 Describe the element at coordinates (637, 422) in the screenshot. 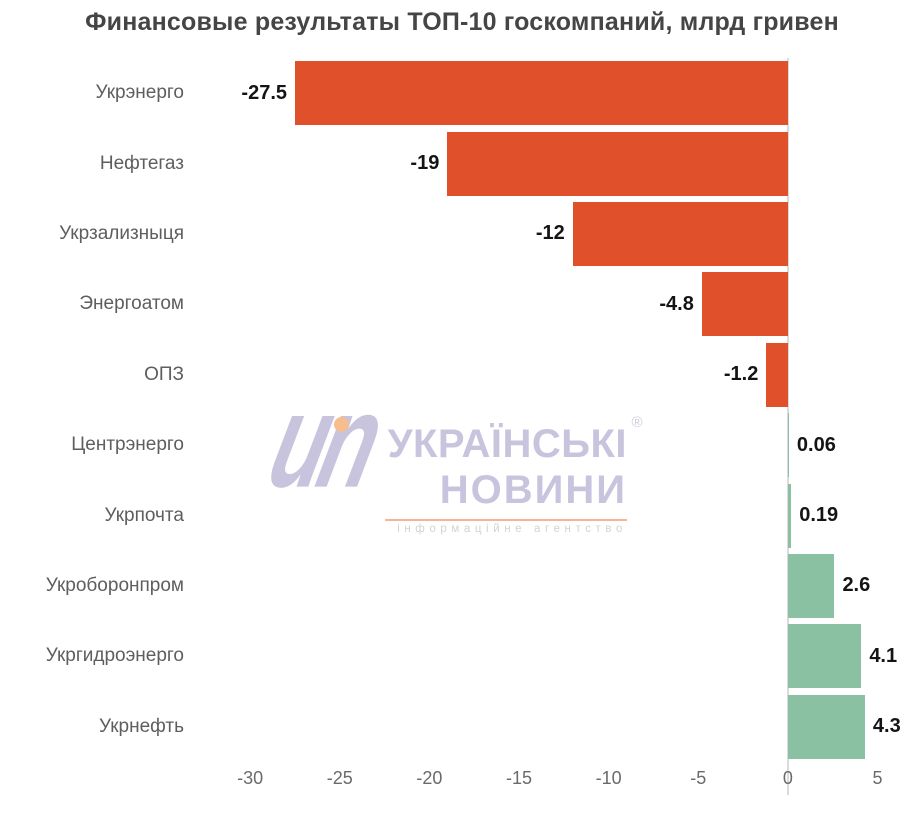

I see `registered-trademark-icon: ®` at that location.